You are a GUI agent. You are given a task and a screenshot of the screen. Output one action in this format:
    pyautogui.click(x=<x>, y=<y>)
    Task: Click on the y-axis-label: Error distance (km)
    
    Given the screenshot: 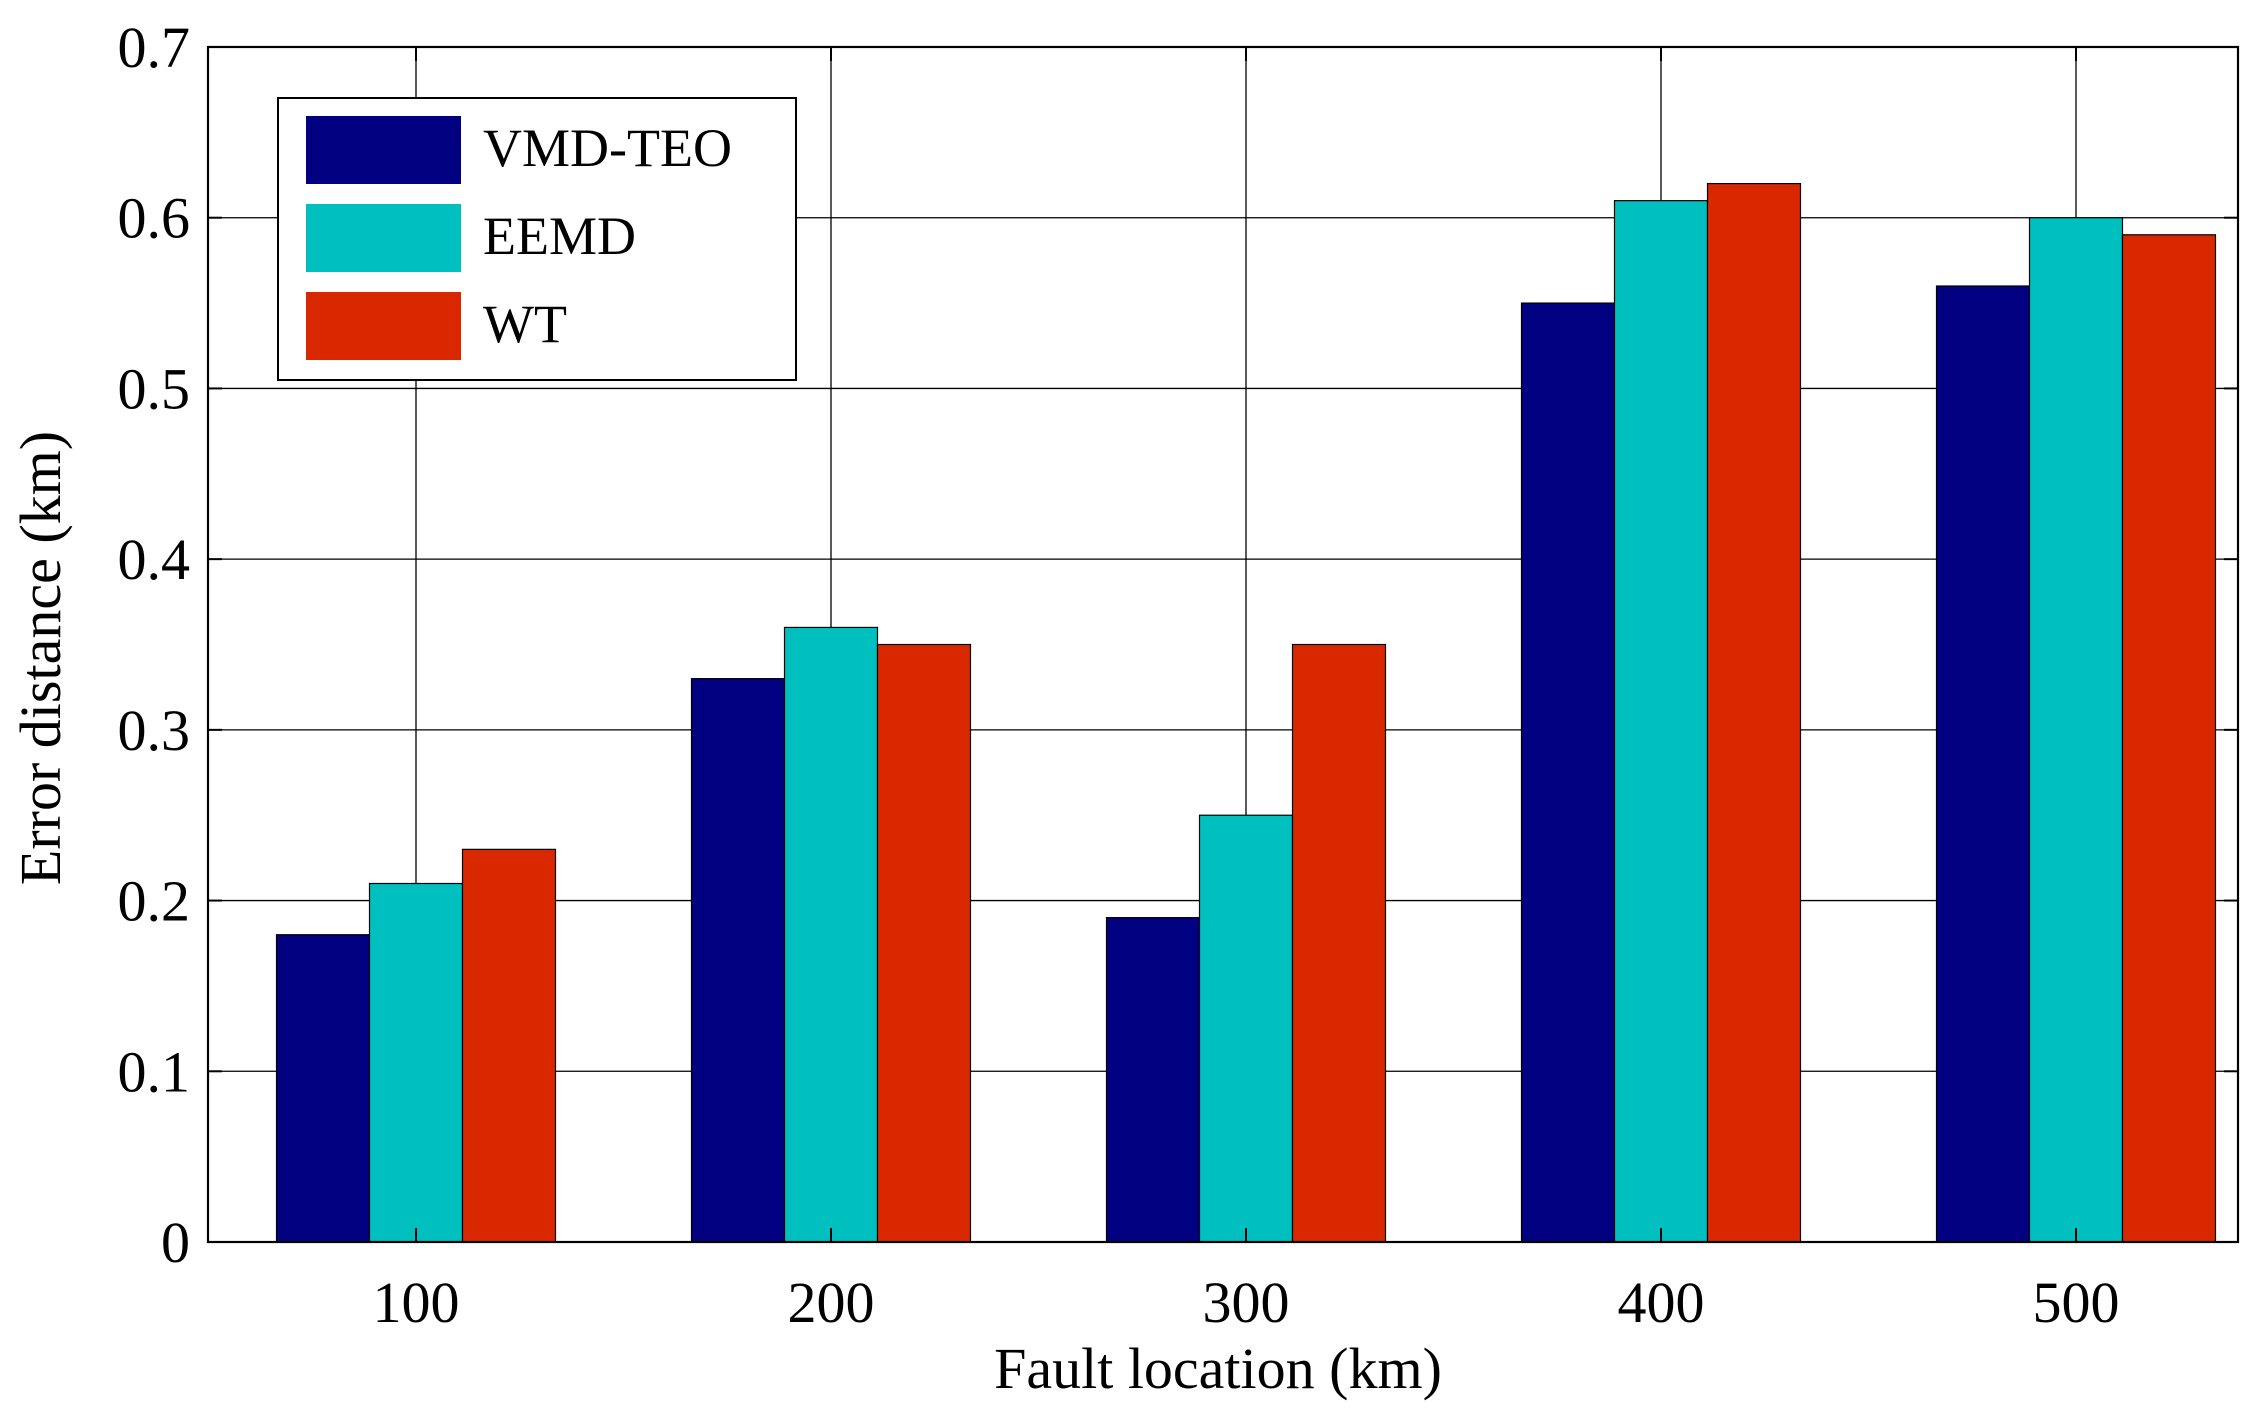 What is the action you would take?
    pyautogui.click(x=40, y=658)
    